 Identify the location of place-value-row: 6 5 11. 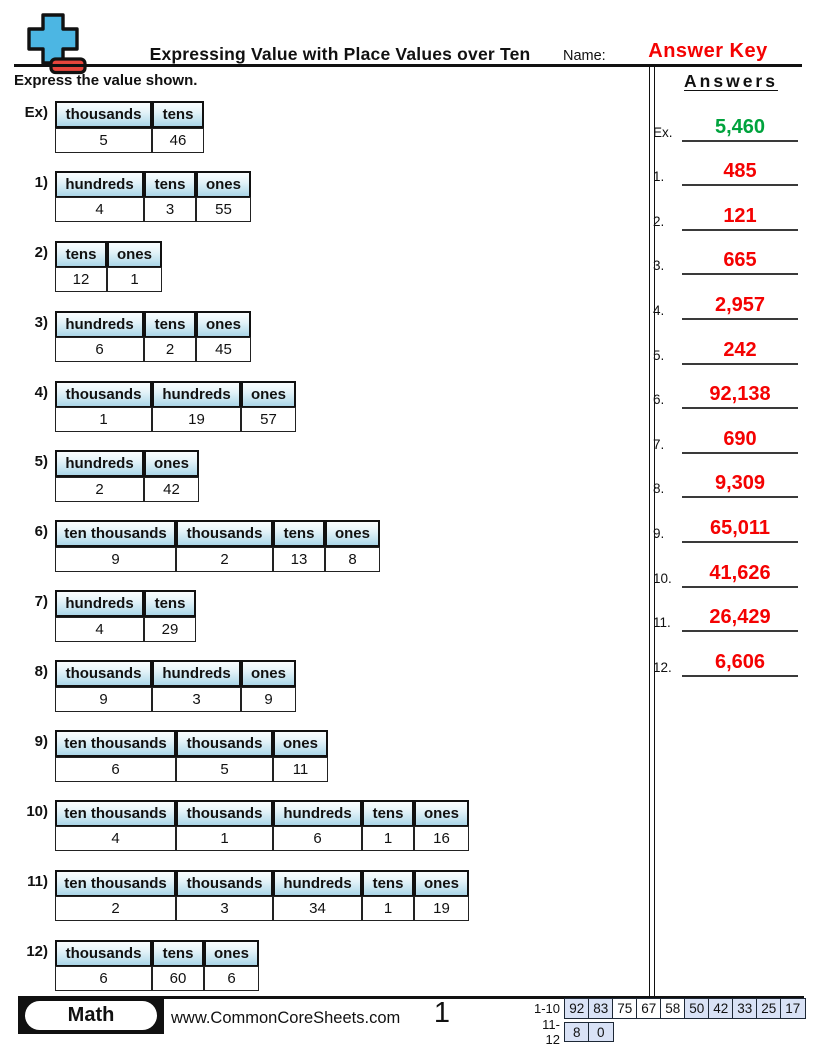
(191, 769).